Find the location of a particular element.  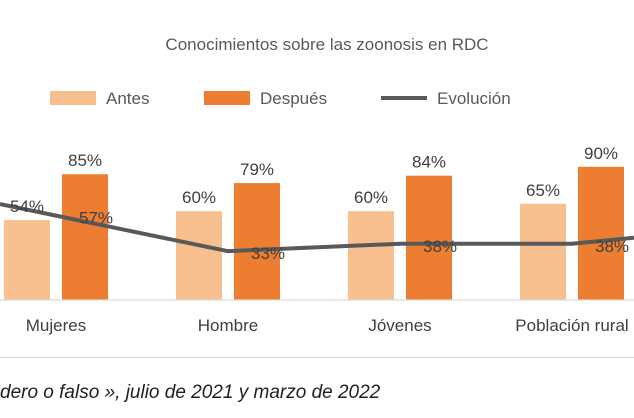

bar-despues-poblacion-rural is located at coordinates (601, 233).